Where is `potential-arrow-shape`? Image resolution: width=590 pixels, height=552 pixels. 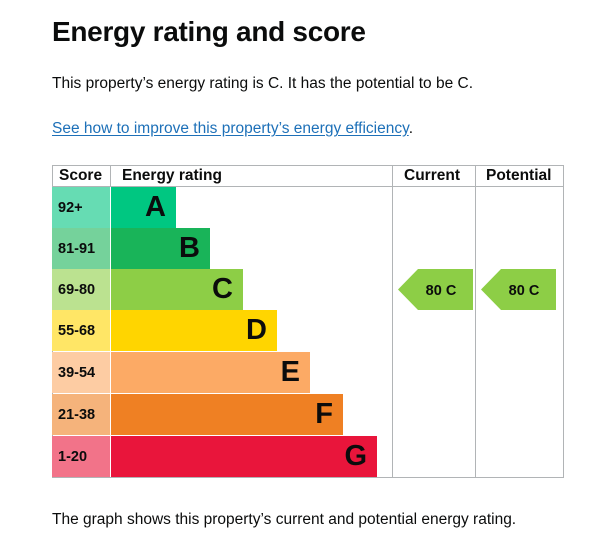 potential-arrow-shape is located at coordinates (518, 289).